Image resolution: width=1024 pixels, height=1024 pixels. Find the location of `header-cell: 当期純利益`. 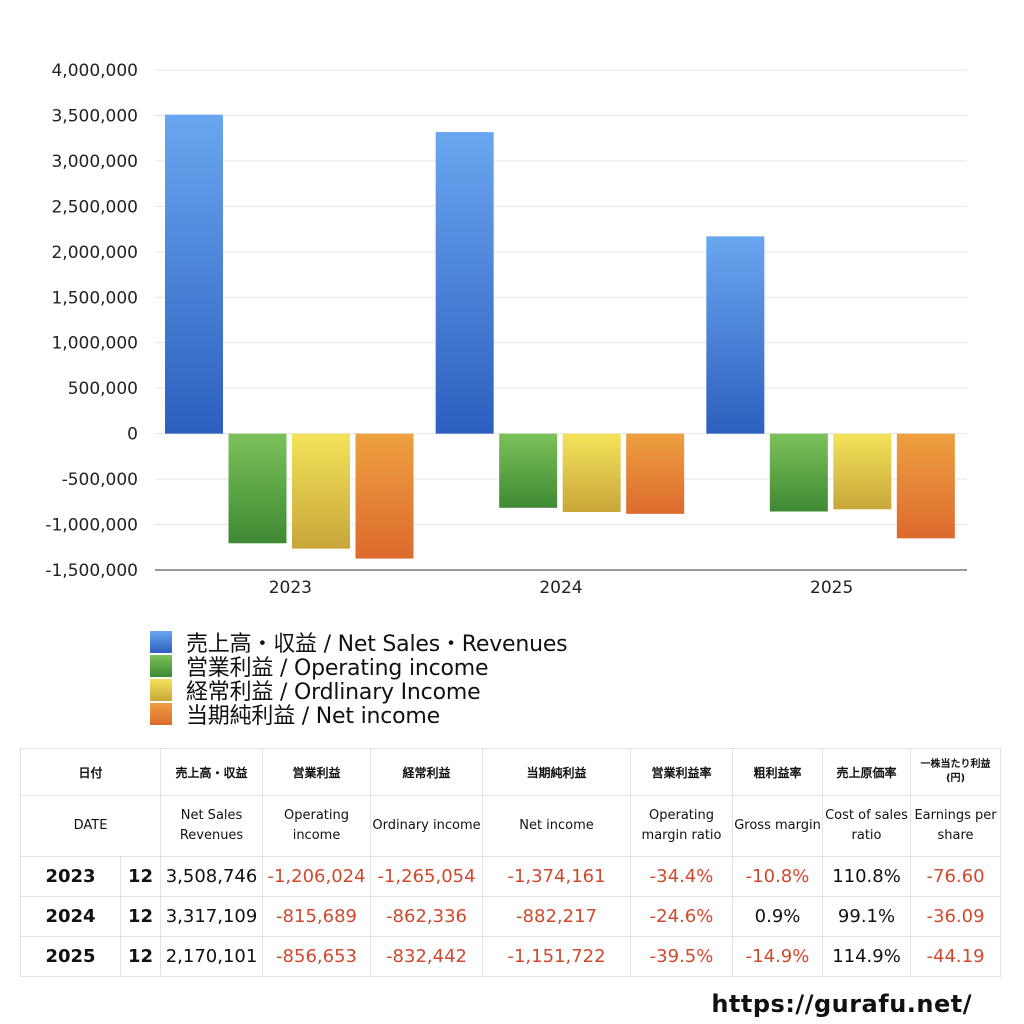

header-cell: 当期純利益 is located at coordinates (557, 772).